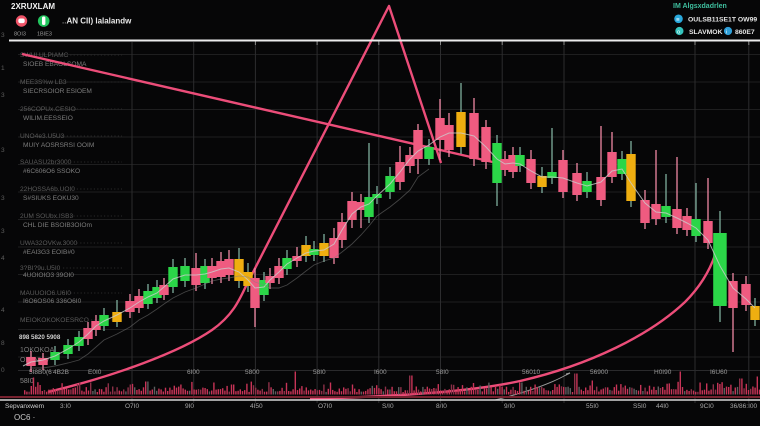 This screenshot has width=760, height=426. I want to click on svg-text: OC6 ·, so click(24, 417).